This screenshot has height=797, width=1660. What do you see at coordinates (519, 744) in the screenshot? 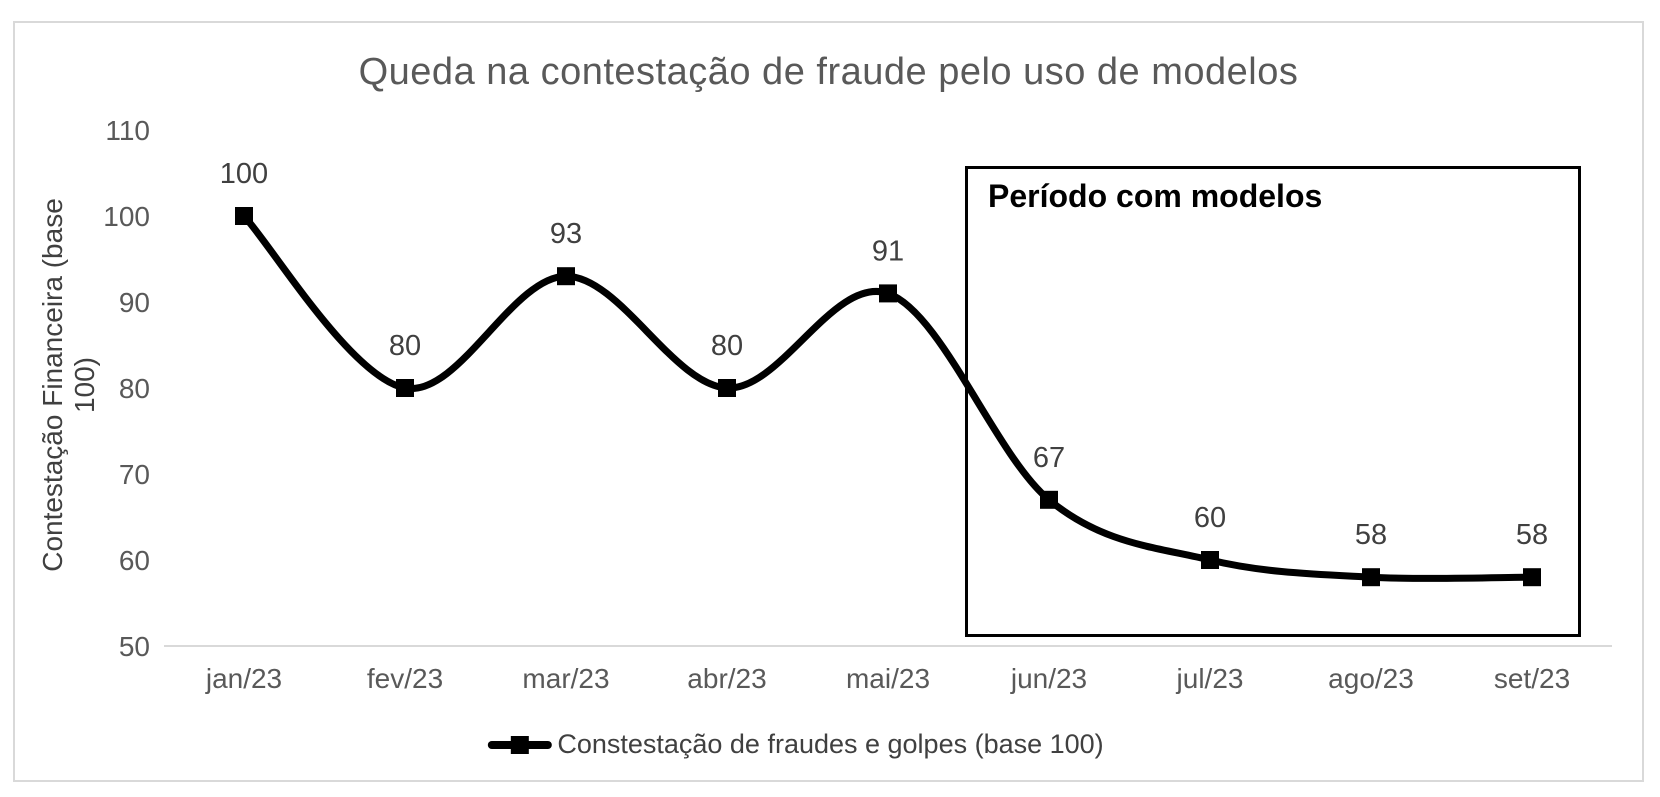
I see `legend-line-square-marker-icon` at bounding box center [519, 744].